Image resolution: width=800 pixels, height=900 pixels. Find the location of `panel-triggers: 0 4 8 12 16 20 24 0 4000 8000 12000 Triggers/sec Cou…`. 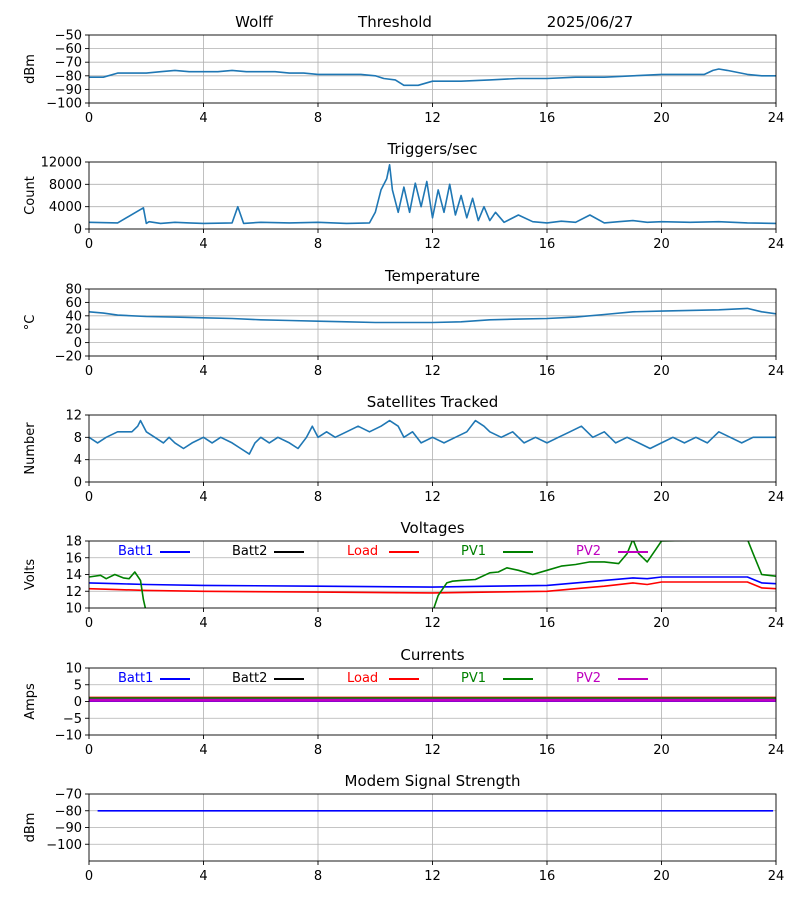

panel-triggers: 0 4 8 12 16 20 24 0 4000 8000 12000 Triggers/sec Cou… is located at coordinates (403, 196).